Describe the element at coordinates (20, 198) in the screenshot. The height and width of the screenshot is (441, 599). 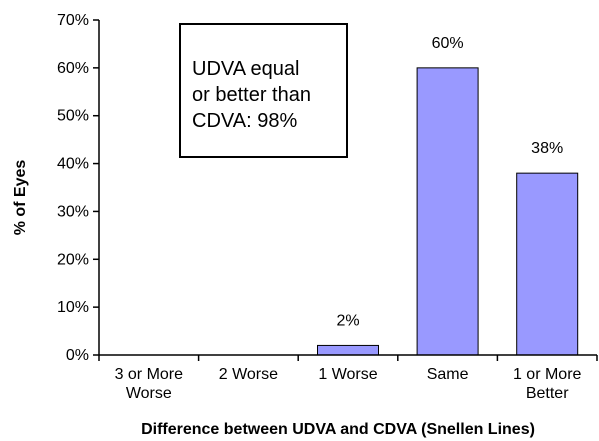
I see `y-axis-title: % of Eyes` at that location.